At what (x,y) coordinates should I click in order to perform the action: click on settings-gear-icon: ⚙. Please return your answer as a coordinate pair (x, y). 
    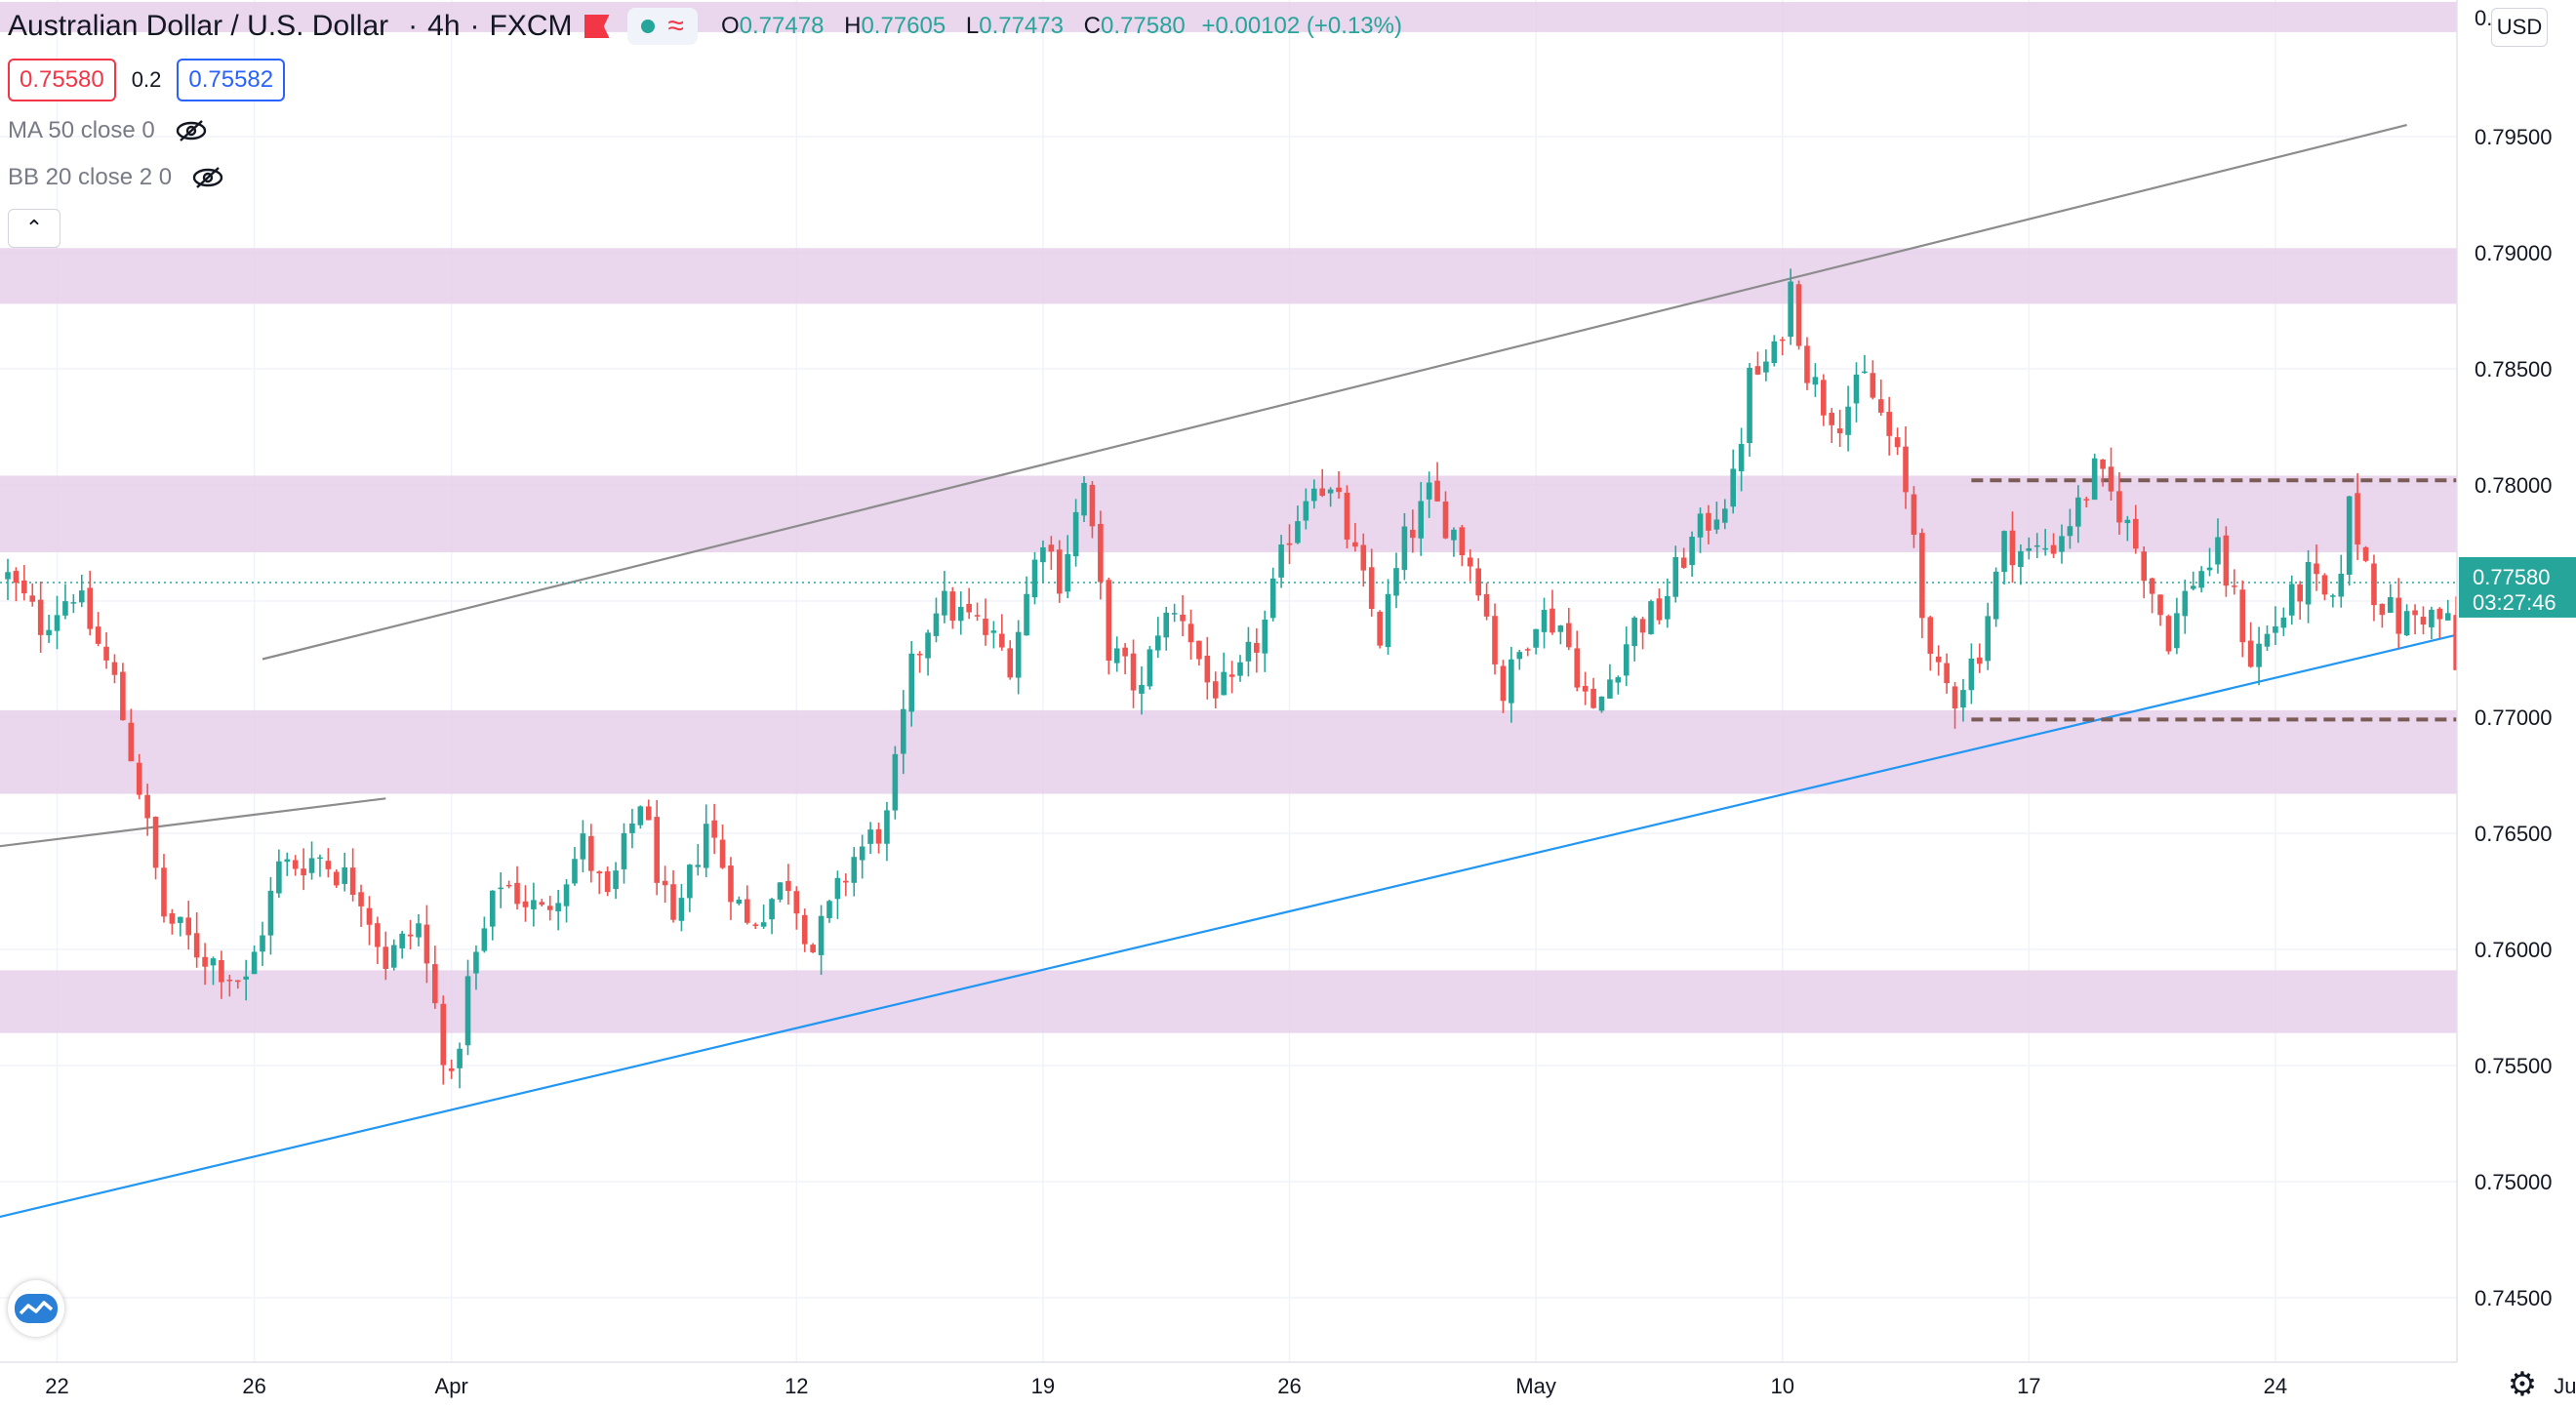
    Looking at the image, I should click on (2522, 1384).